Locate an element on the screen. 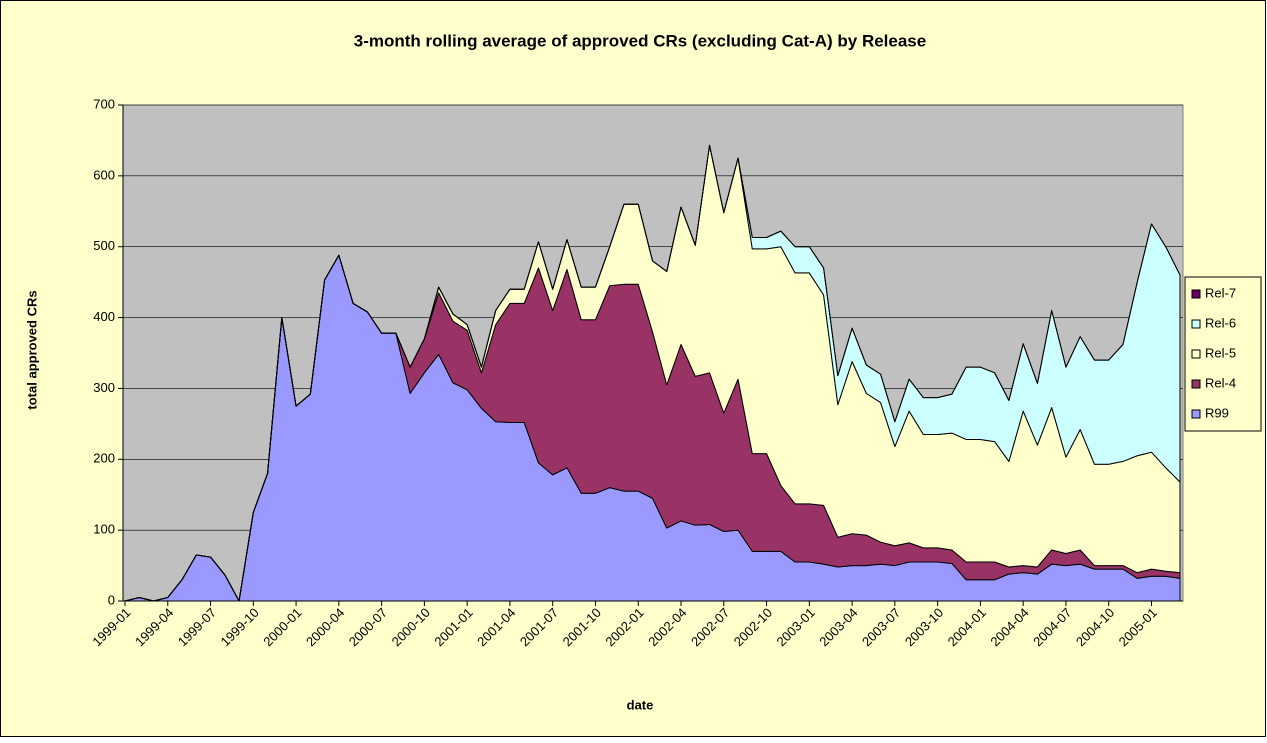 The height and width of the screenshot is (743, 1267). legend-label: Rel-4 is located at coordinates (1220, 382).